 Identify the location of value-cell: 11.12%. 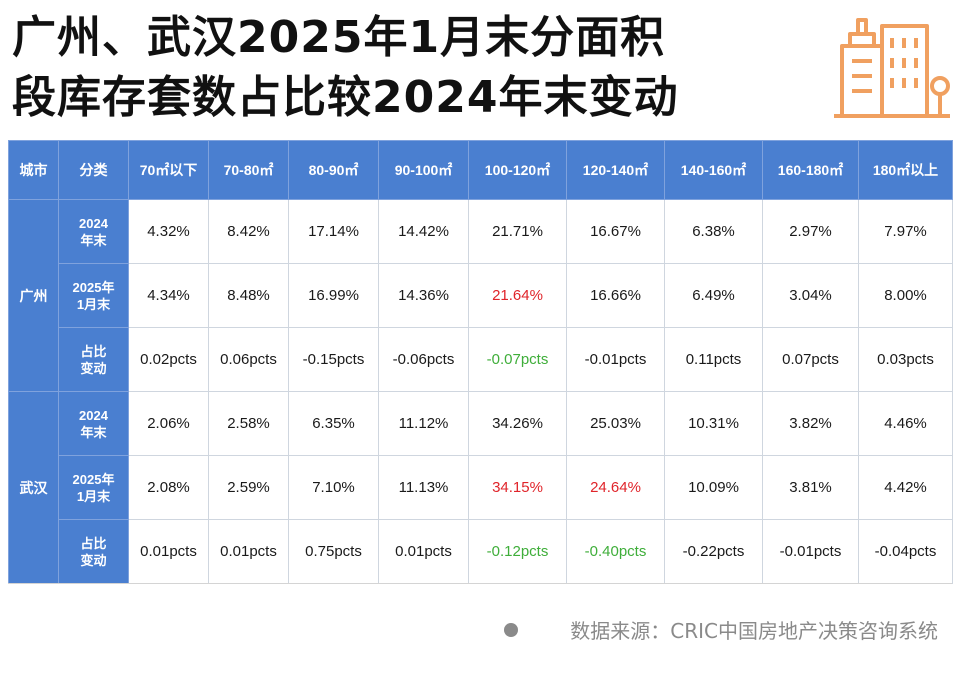
(423, 423).